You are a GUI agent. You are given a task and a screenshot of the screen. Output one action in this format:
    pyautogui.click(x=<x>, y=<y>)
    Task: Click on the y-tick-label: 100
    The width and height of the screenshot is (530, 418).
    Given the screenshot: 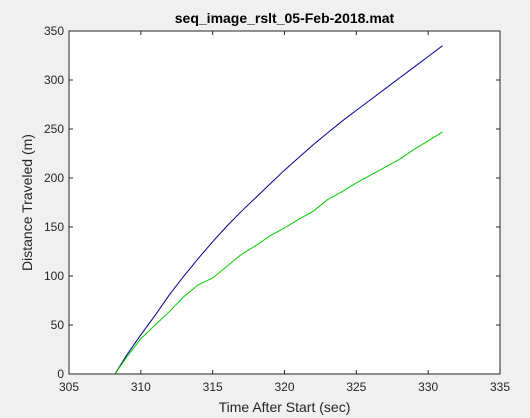 What is the action you would take?
    pyautogui.click(x=54, y=276)
    